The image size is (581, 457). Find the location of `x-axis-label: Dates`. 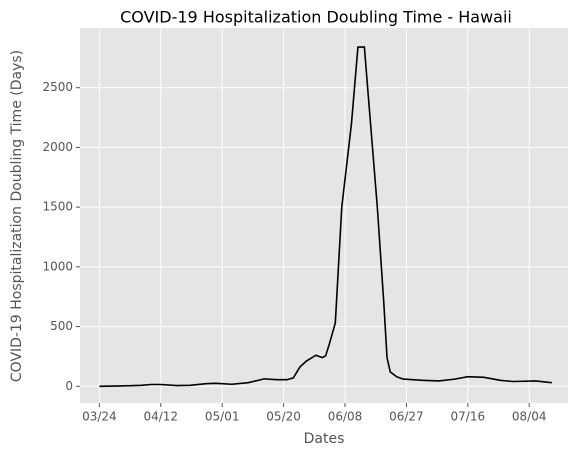

x-axis-label: Dates is located at coordinates (324, 439).